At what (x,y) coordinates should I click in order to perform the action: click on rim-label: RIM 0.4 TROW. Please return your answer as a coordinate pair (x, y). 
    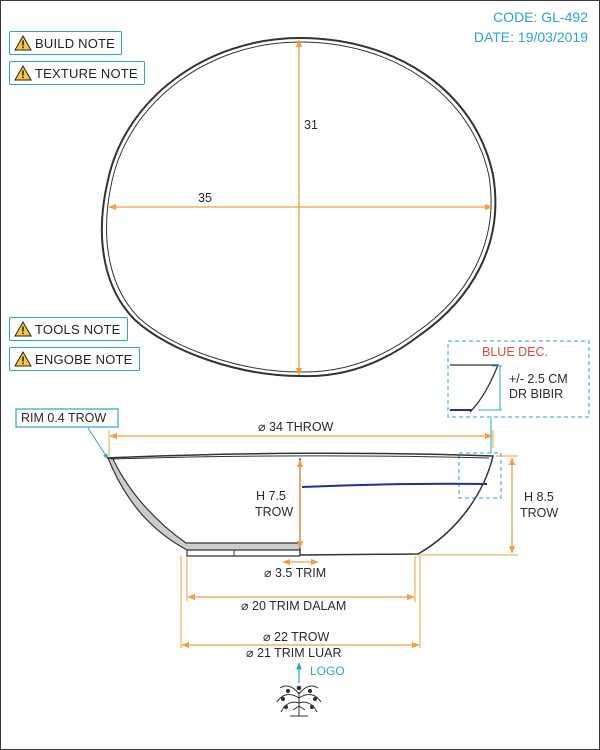
    Looking at the image, I should click on (63, 418).